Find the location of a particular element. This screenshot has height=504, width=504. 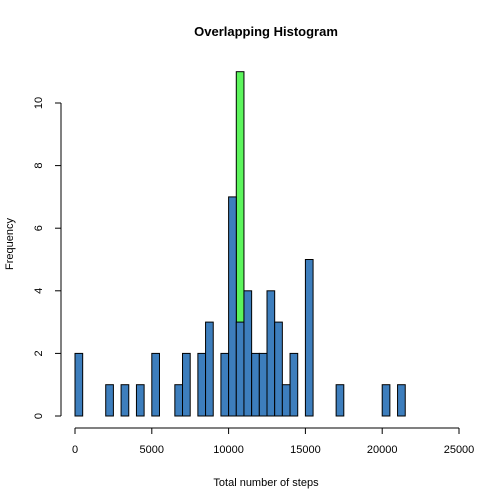

x-tick-label-0: 0 is located at coordinates (75, 450).